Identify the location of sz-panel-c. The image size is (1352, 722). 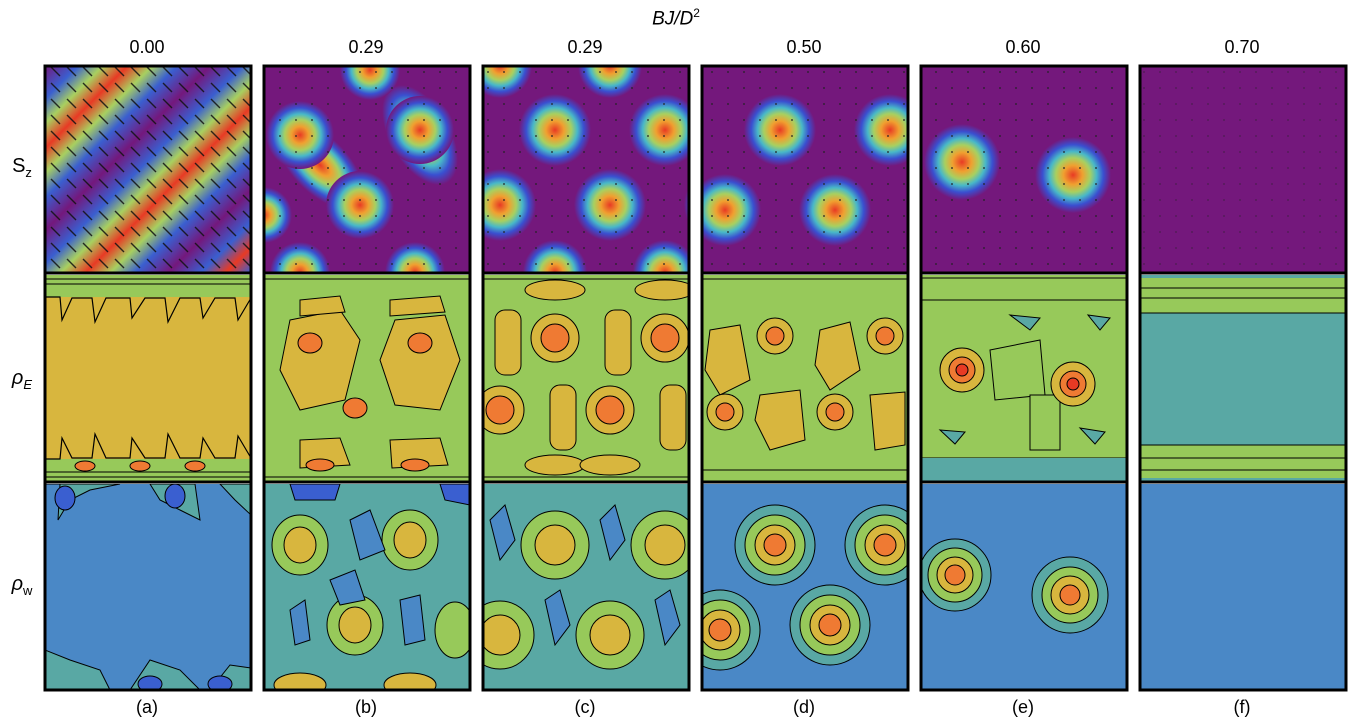
(586, 169).